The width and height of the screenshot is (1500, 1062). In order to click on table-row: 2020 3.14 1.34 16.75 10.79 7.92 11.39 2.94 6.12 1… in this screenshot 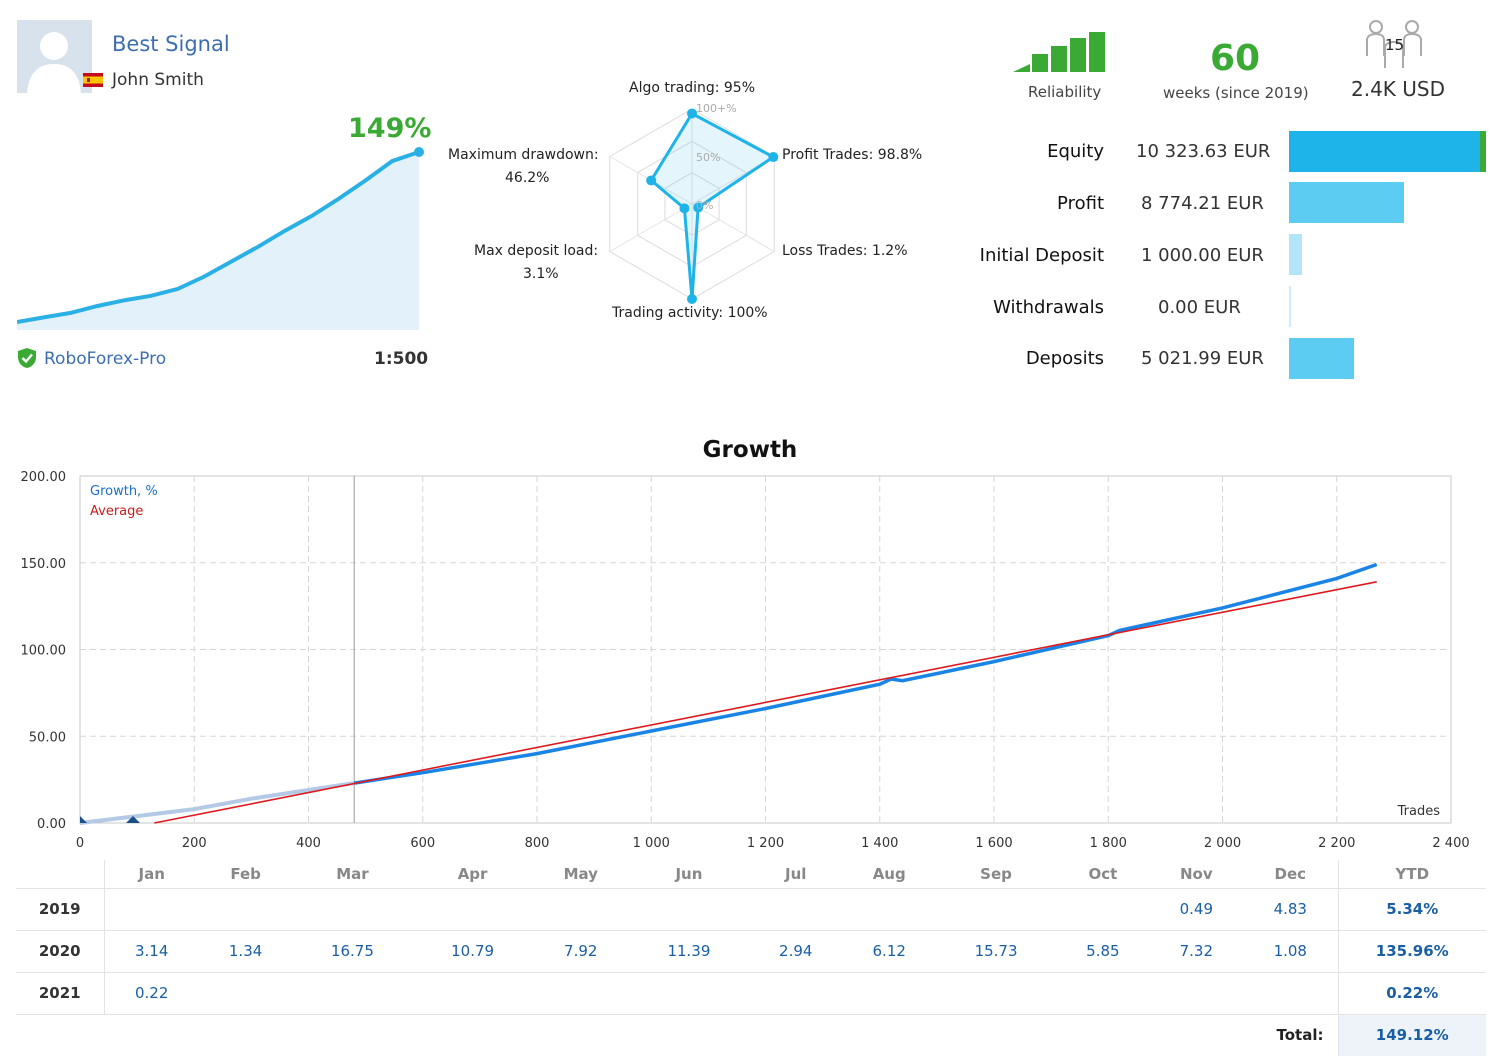, I will do `click(751, 950)`.